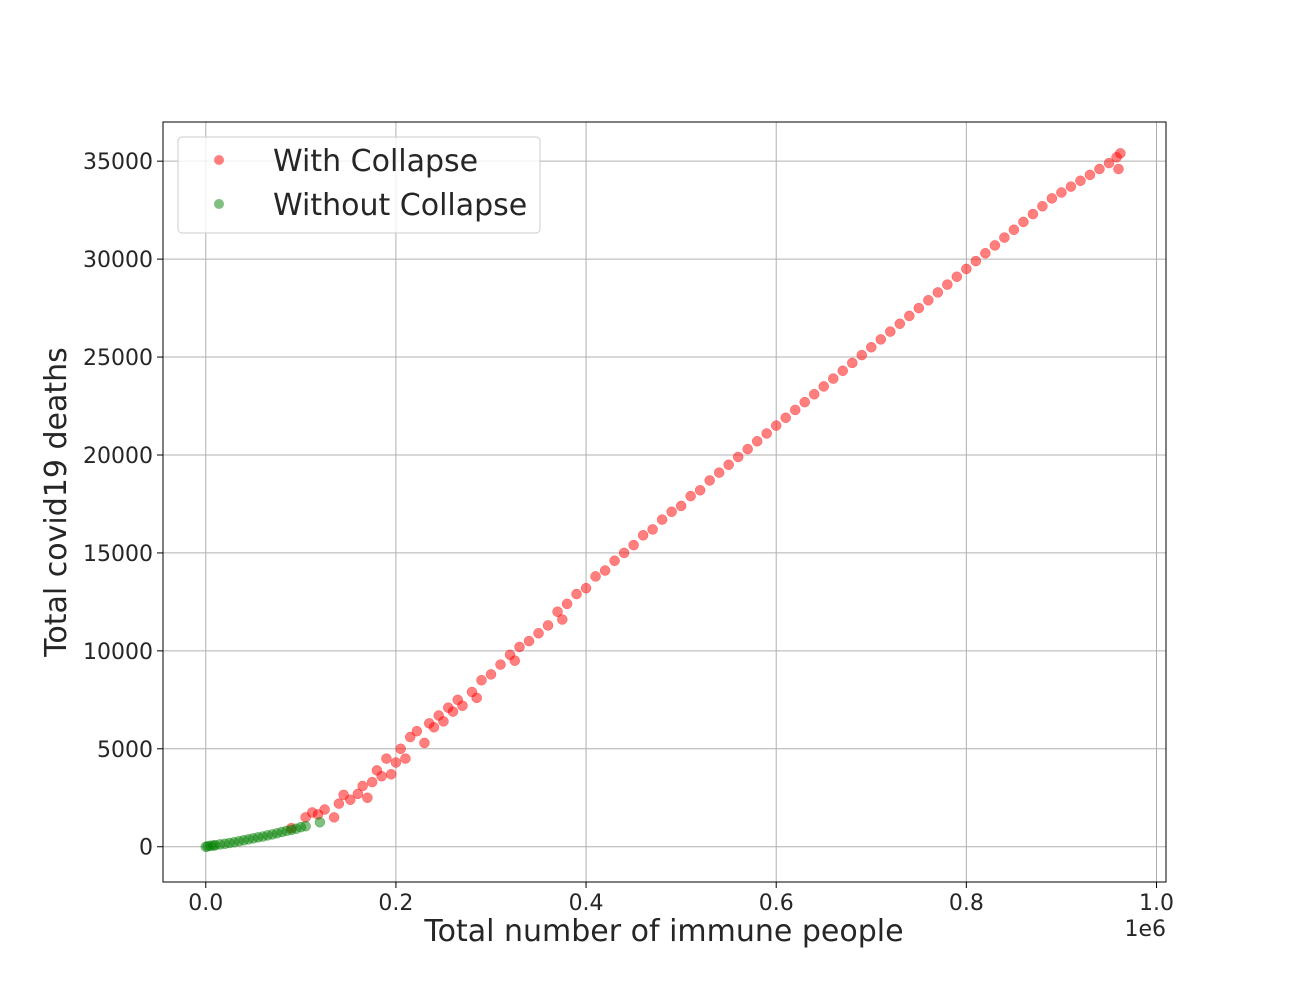  Describe the element at coordinates (56, 502) in the screenshot. I see `y-axis-label: Total covid19 deaths` at that location.